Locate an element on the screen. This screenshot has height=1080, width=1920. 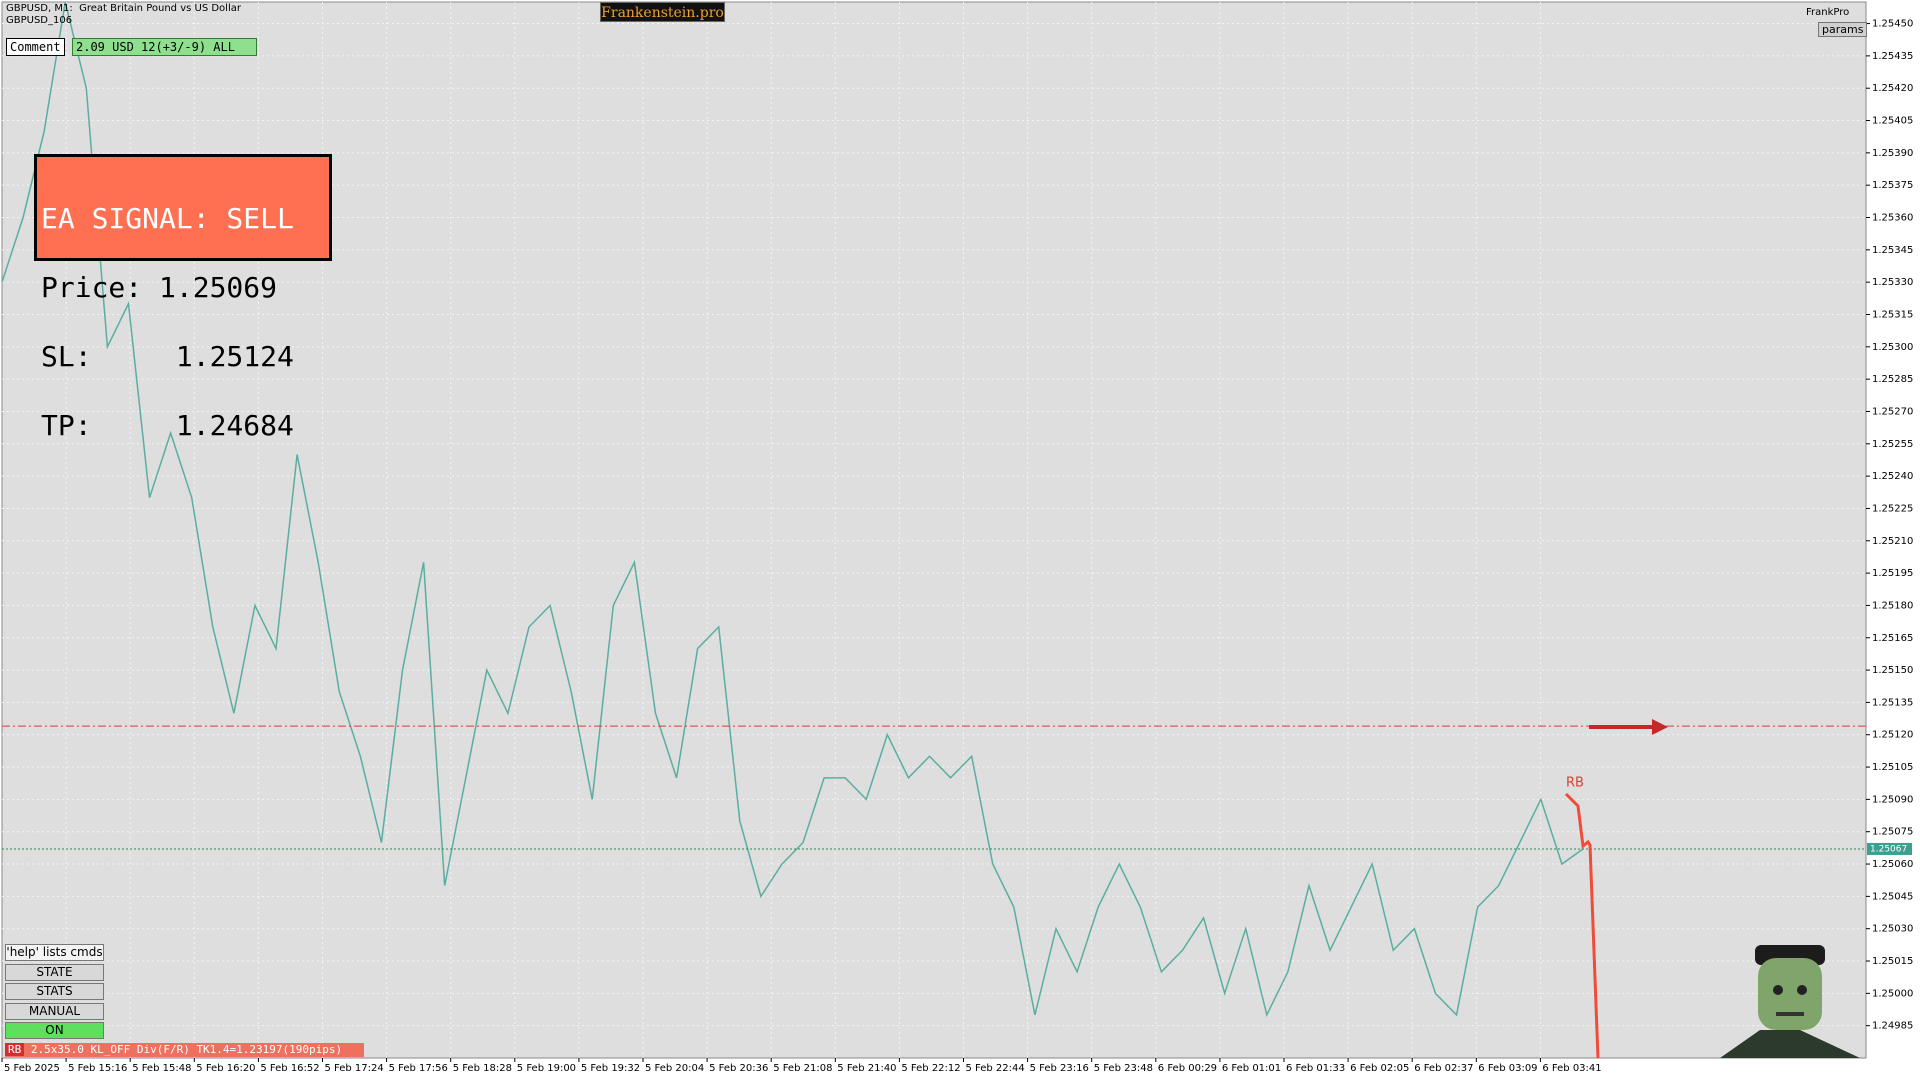
y-tick-label: 1.25375 is located at coordinates (1892, 185).